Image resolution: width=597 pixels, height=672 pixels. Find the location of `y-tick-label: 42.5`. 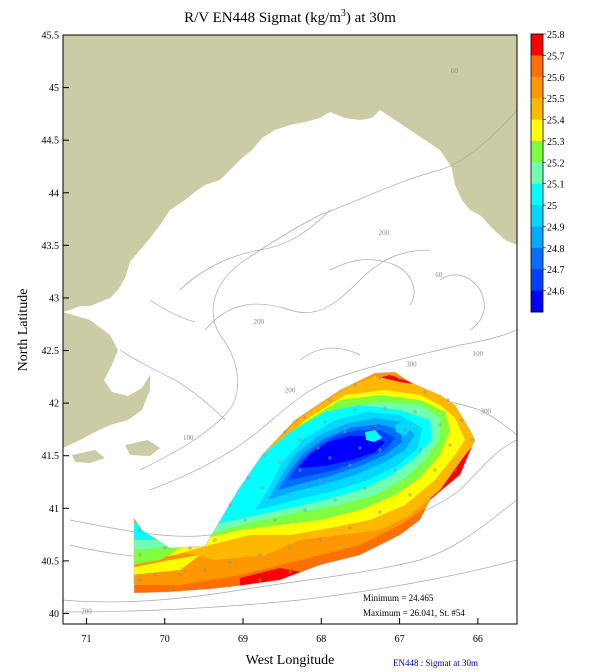

y-tick-label: 42.5 is located at coordinates (51, 351).